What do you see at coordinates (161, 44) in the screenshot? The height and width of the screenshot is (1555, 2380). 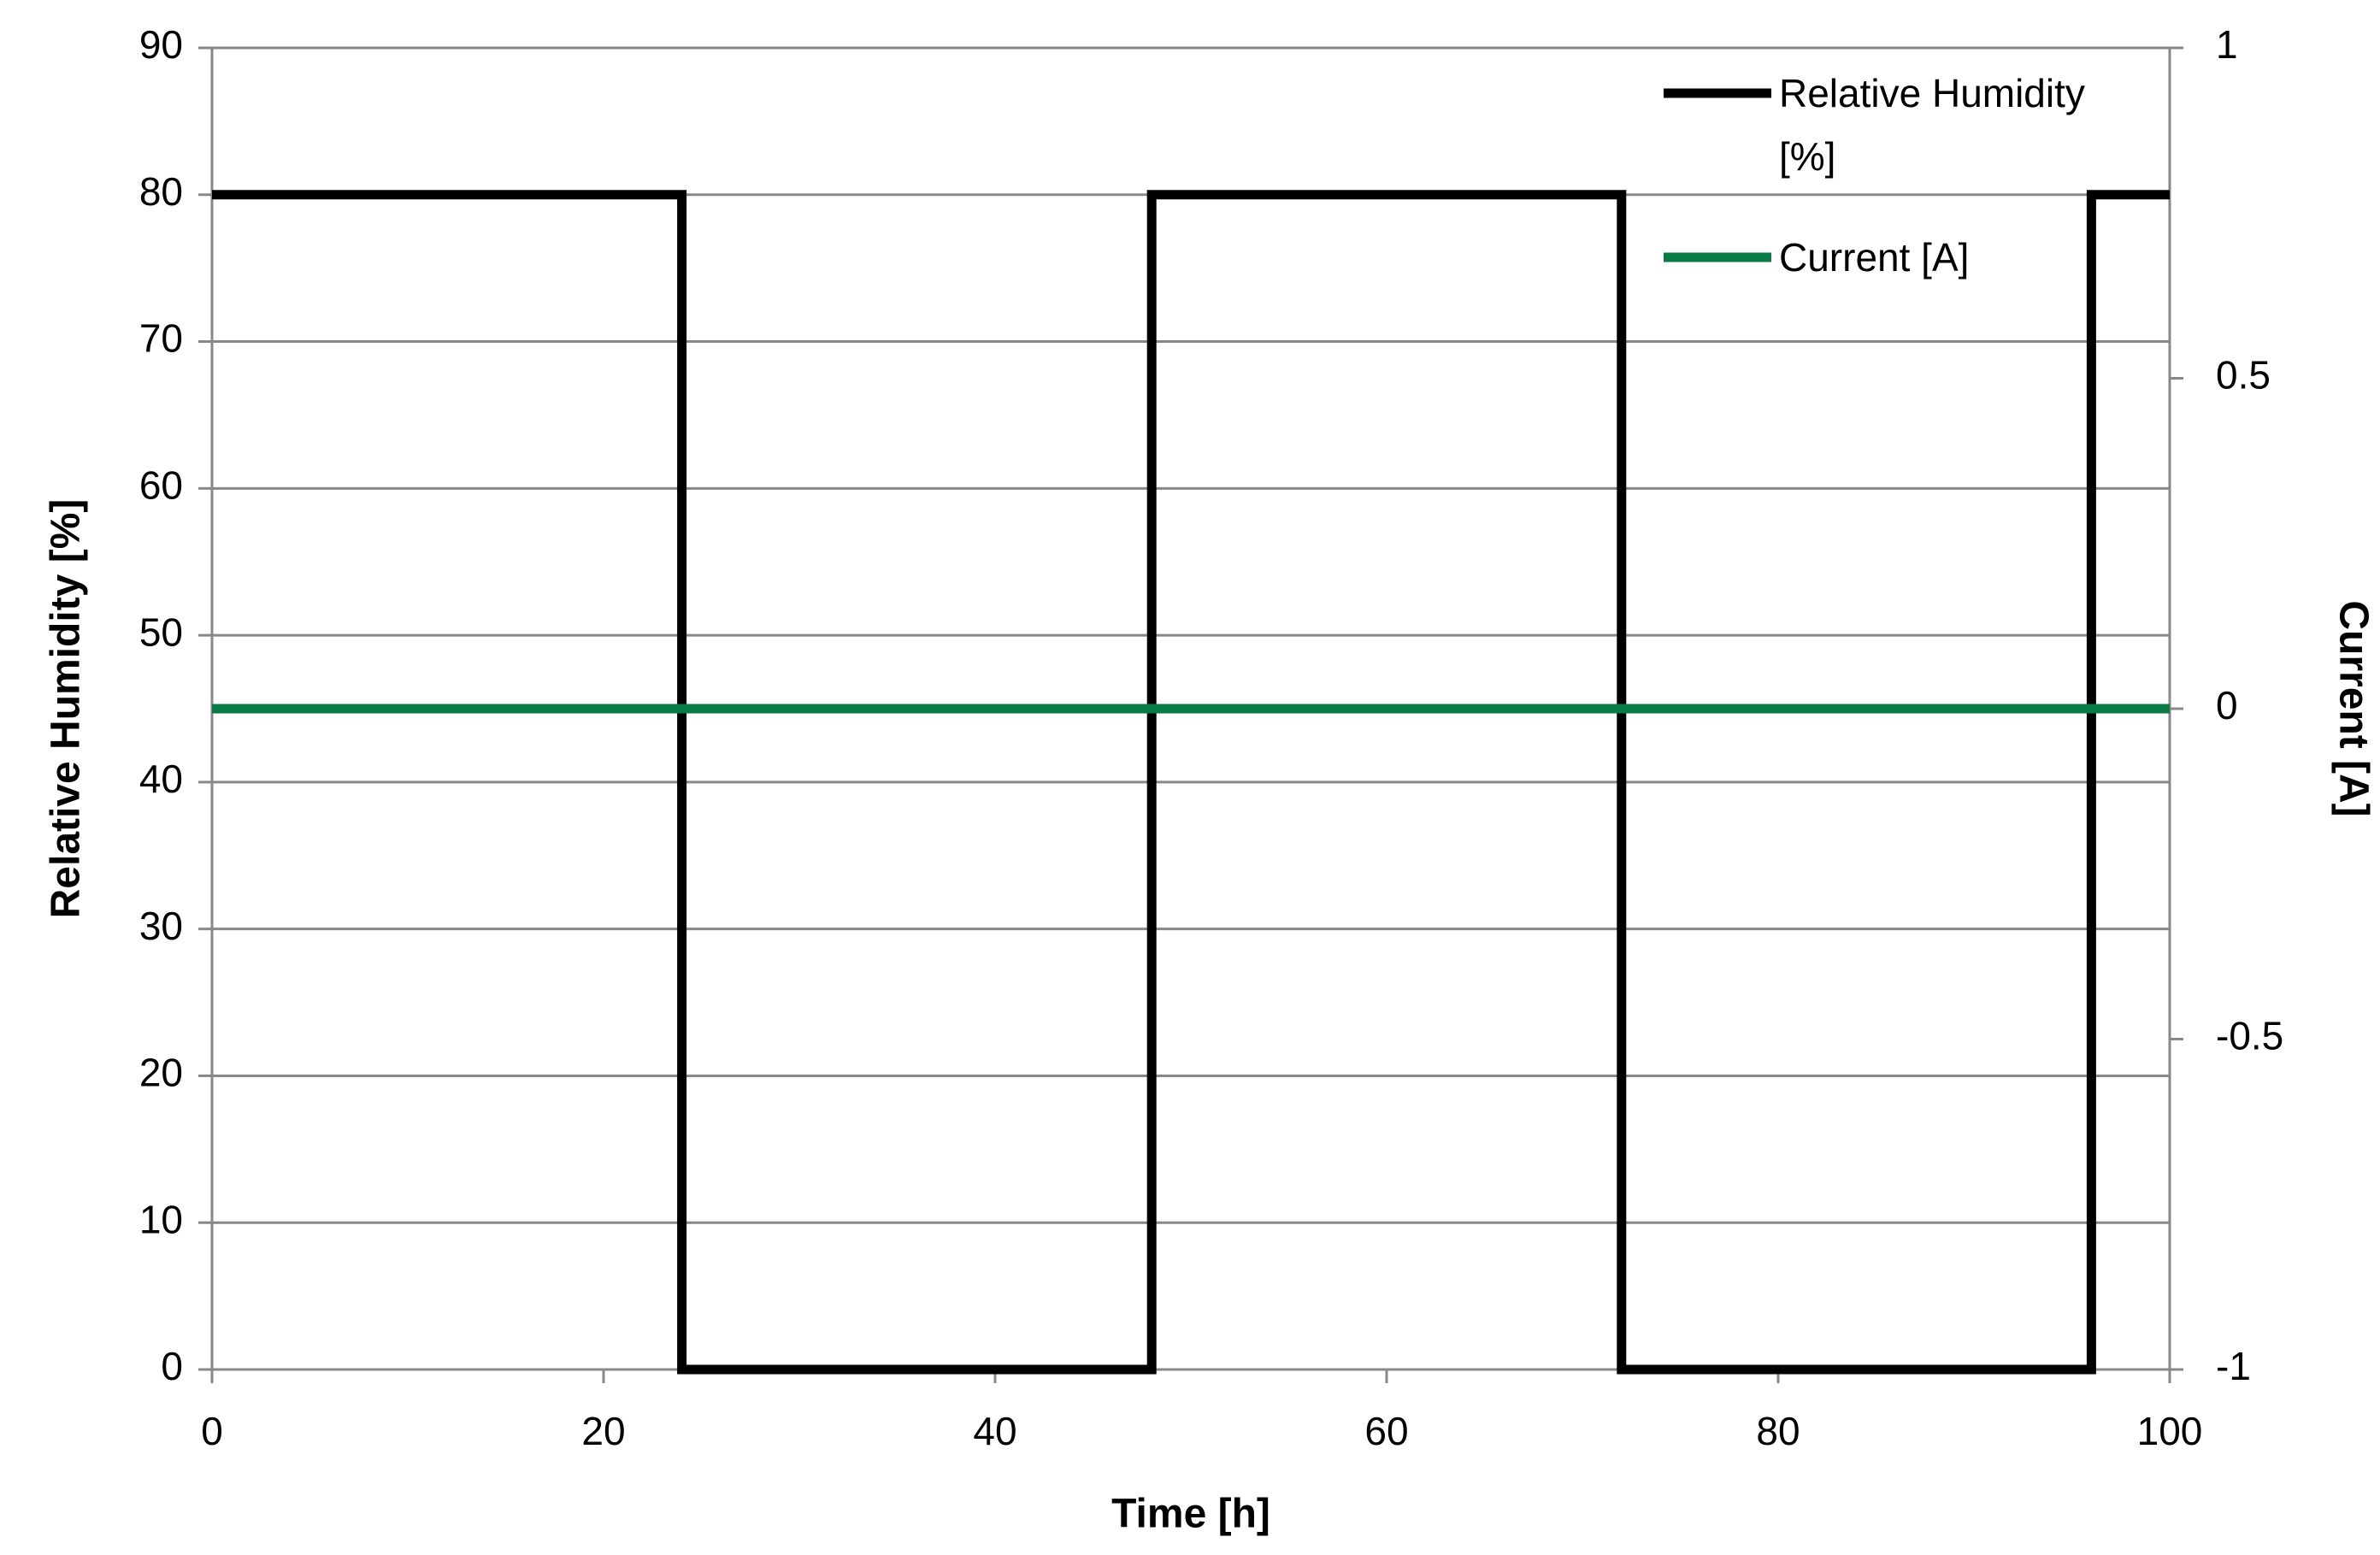 I see `y-tick-label: 90` at bounding box center [161, 44].